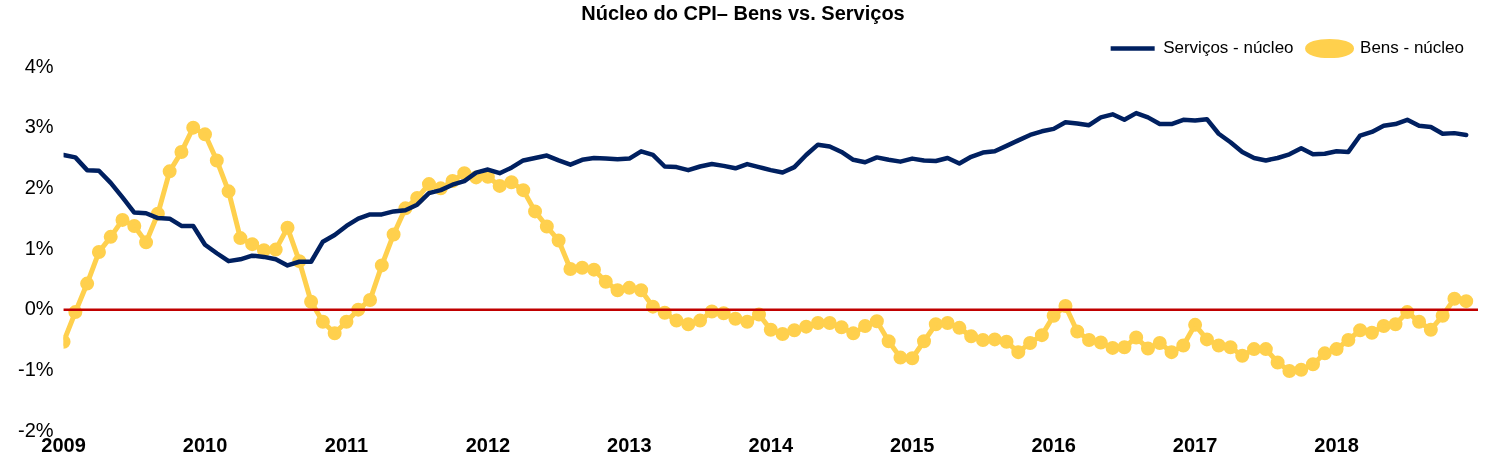  I want to click on chart-title: Núcleo do CPI– Bens vs. Serviços, so click(743, 12).